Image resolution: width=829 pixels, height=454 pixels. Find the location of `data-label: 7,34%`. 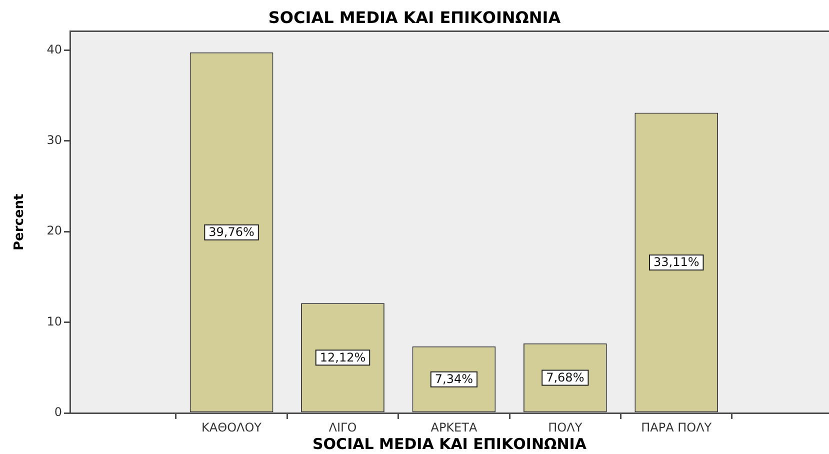

data-label: 7,34% is located at coordinates (454, 379).